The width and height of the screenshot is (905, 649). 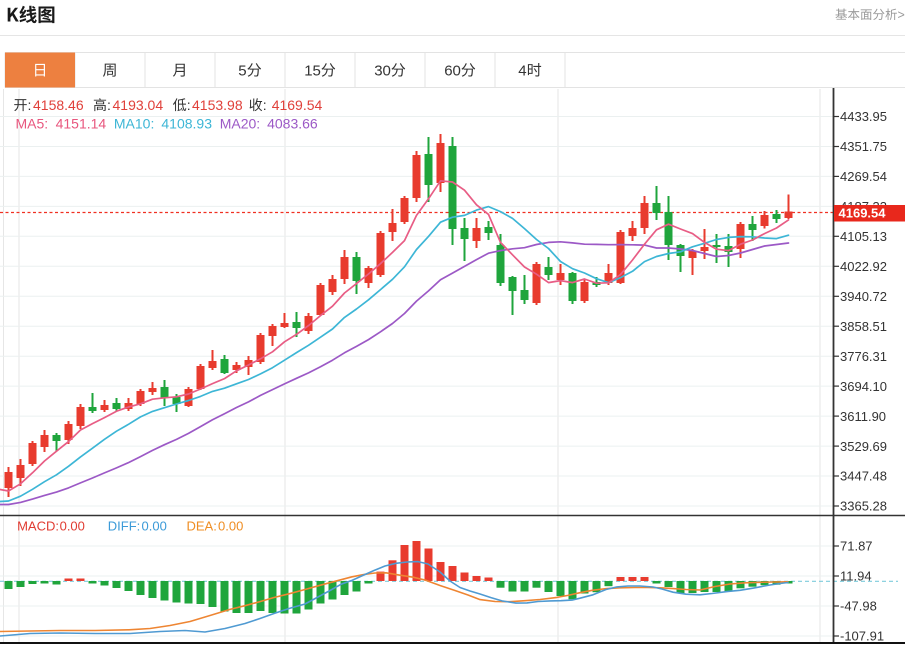 I want to click on svg-text: 3447.48, so click(x=863, y=476).